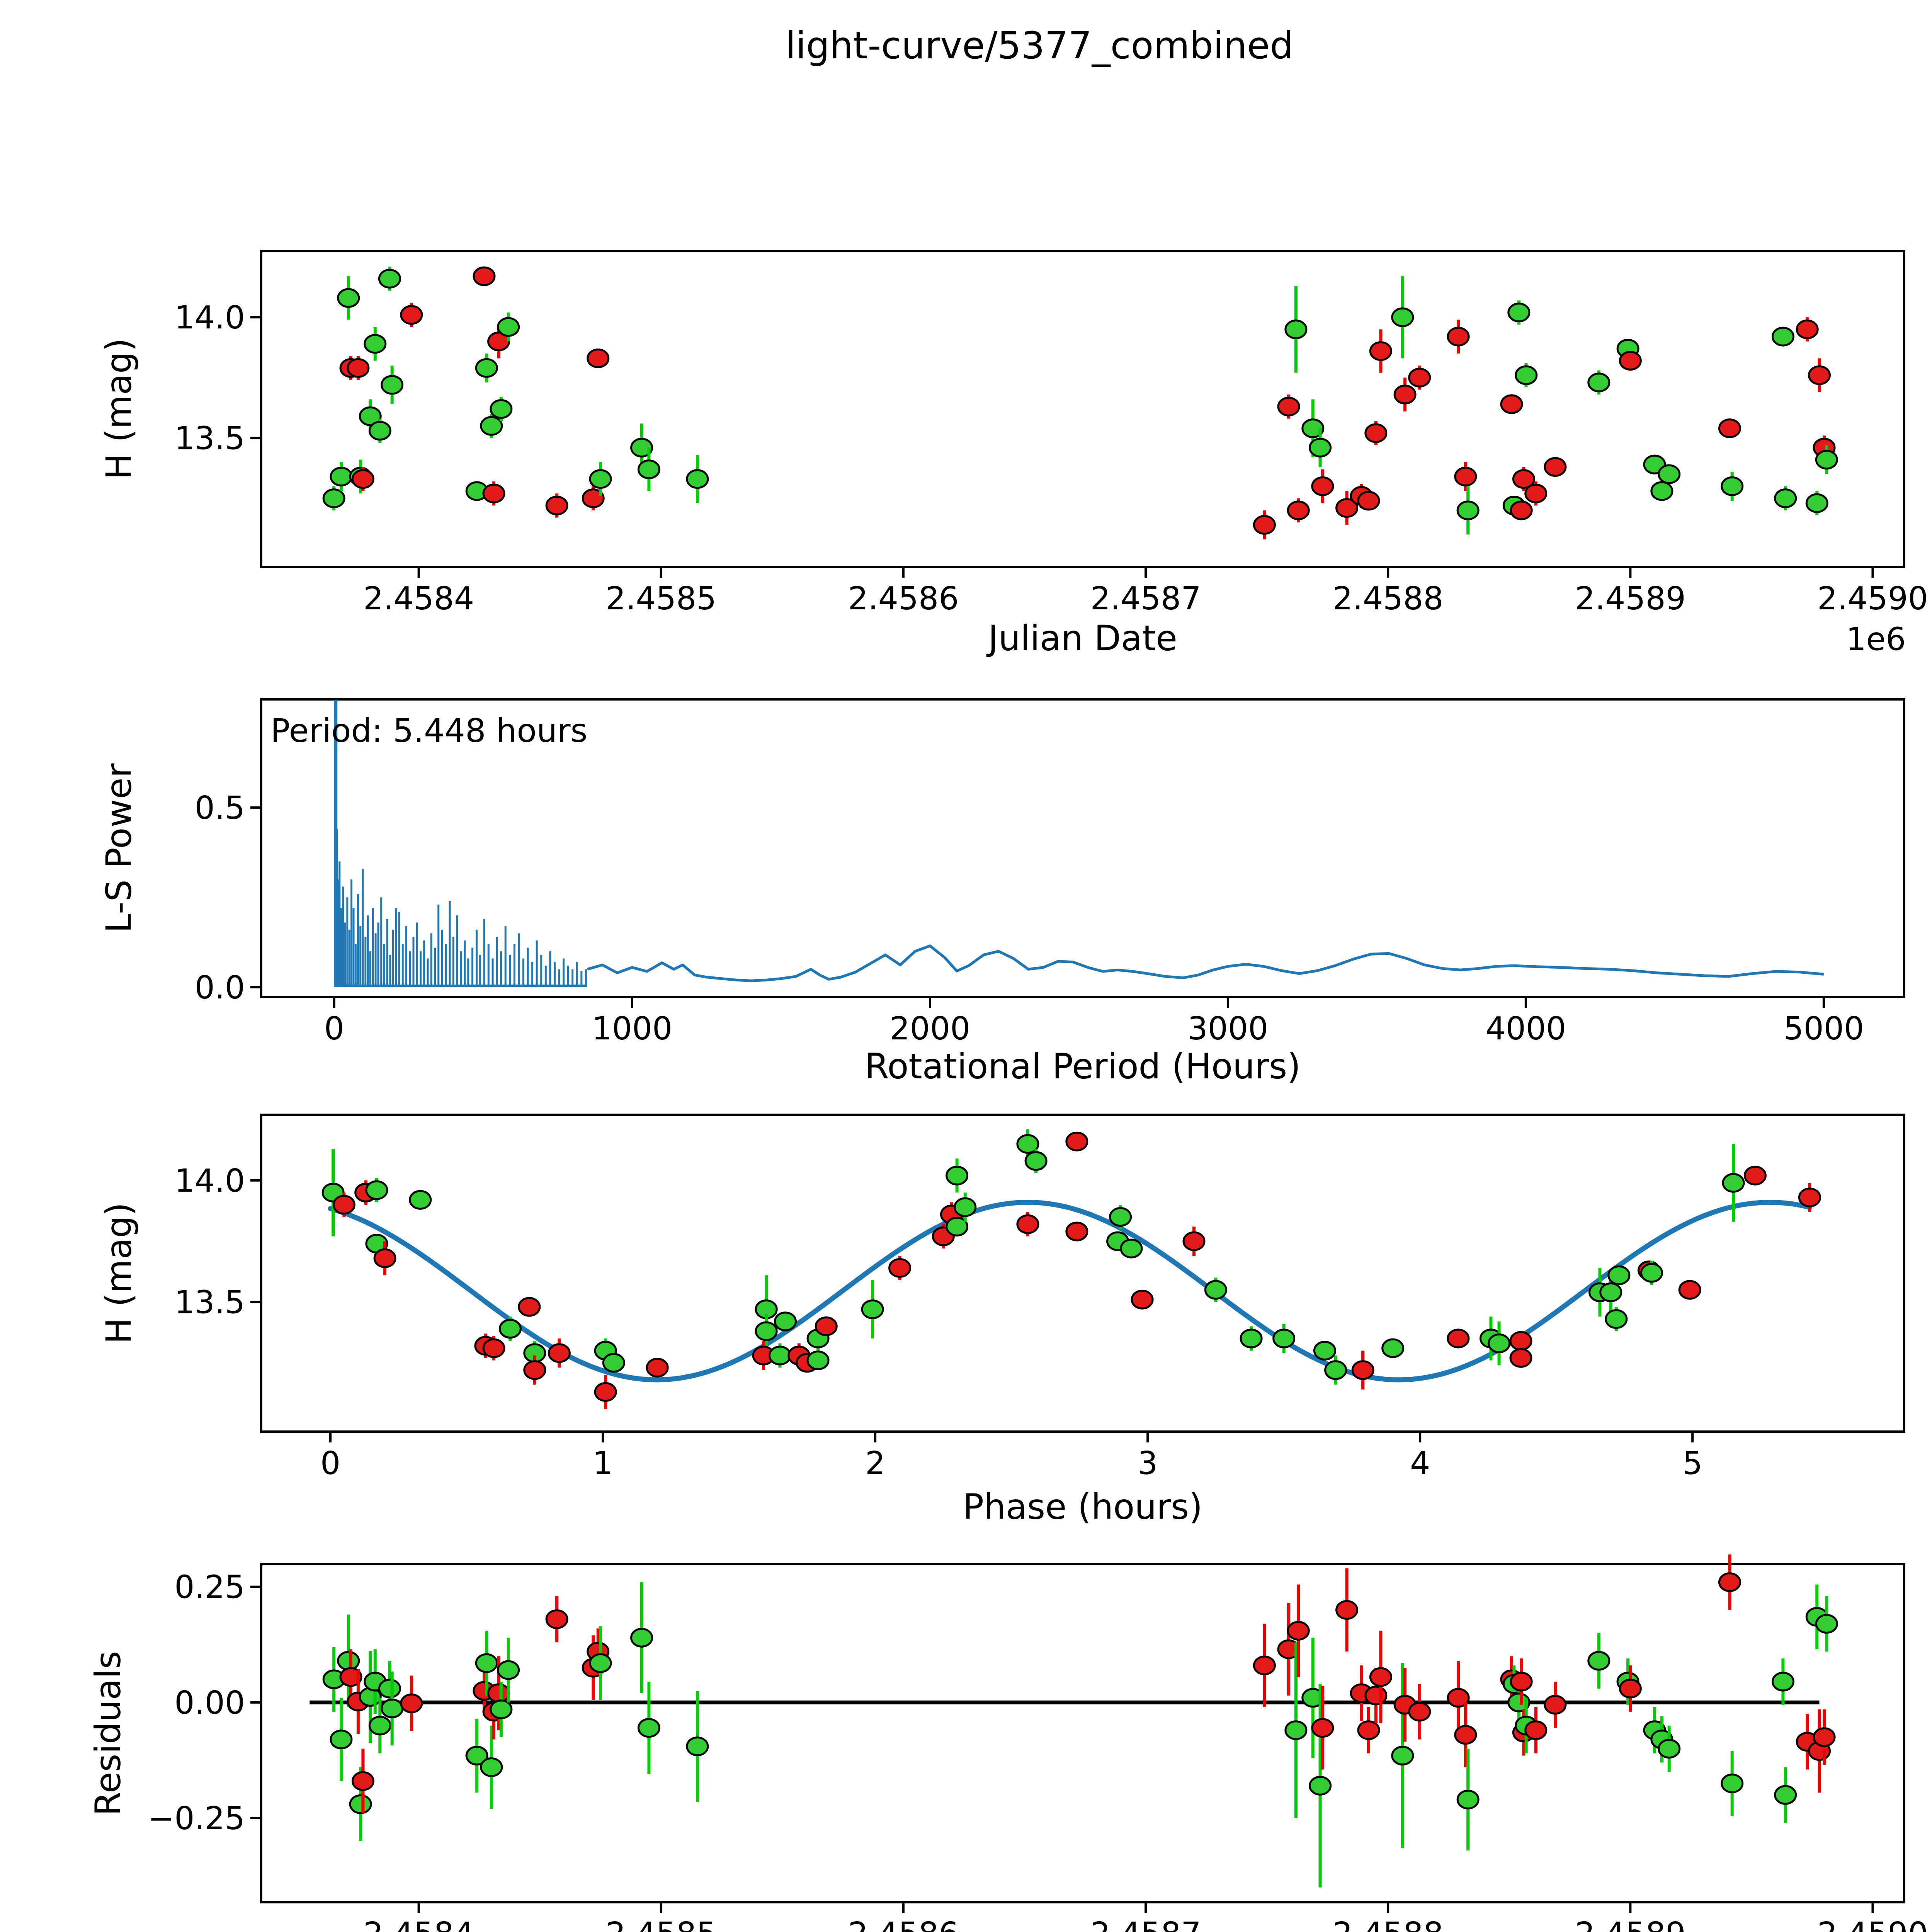 This screenshot has width=1932, height=1932. Describe the element at coordinates (1228, 1028) in the screenshot. I see `p2-x-tick-label: 3000` at that location.